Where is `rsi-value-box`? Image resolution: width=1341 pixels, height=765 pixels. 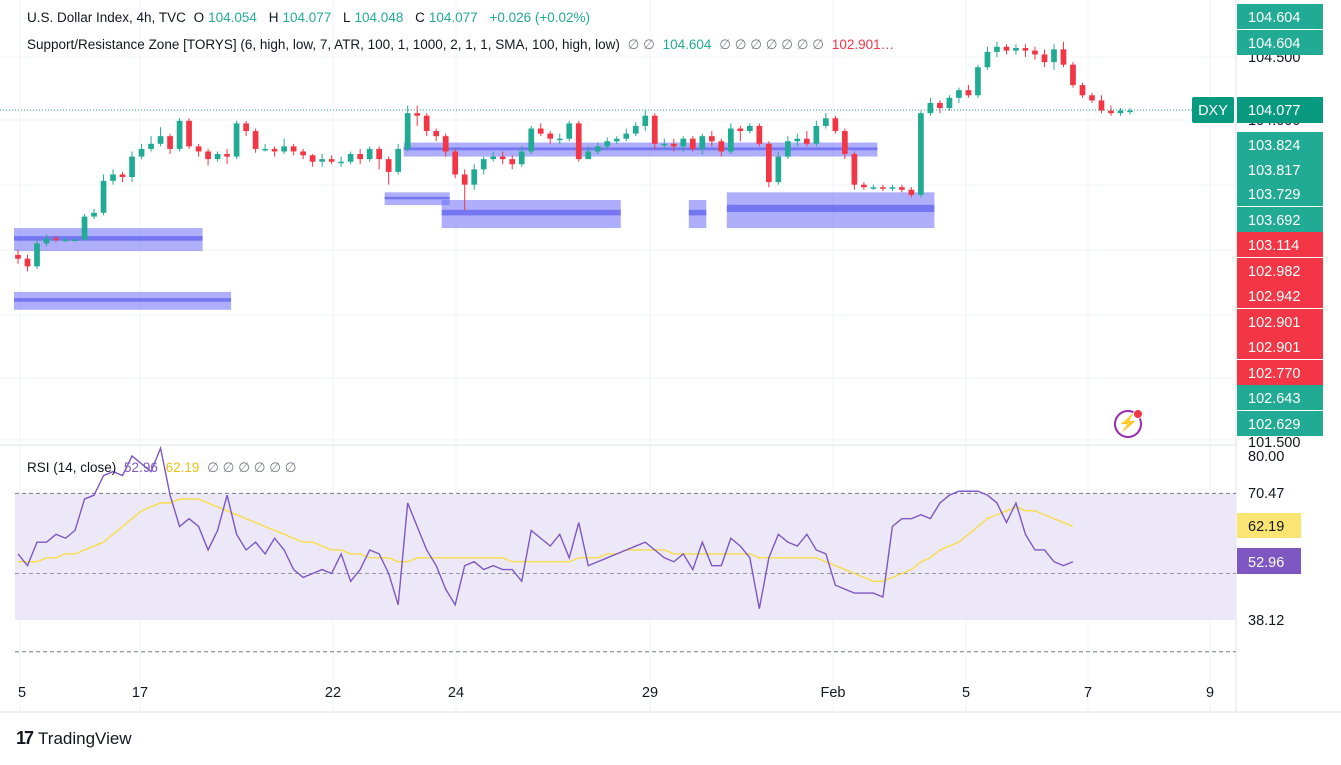 rsi-value-box is located at coordinates (1269, 561).